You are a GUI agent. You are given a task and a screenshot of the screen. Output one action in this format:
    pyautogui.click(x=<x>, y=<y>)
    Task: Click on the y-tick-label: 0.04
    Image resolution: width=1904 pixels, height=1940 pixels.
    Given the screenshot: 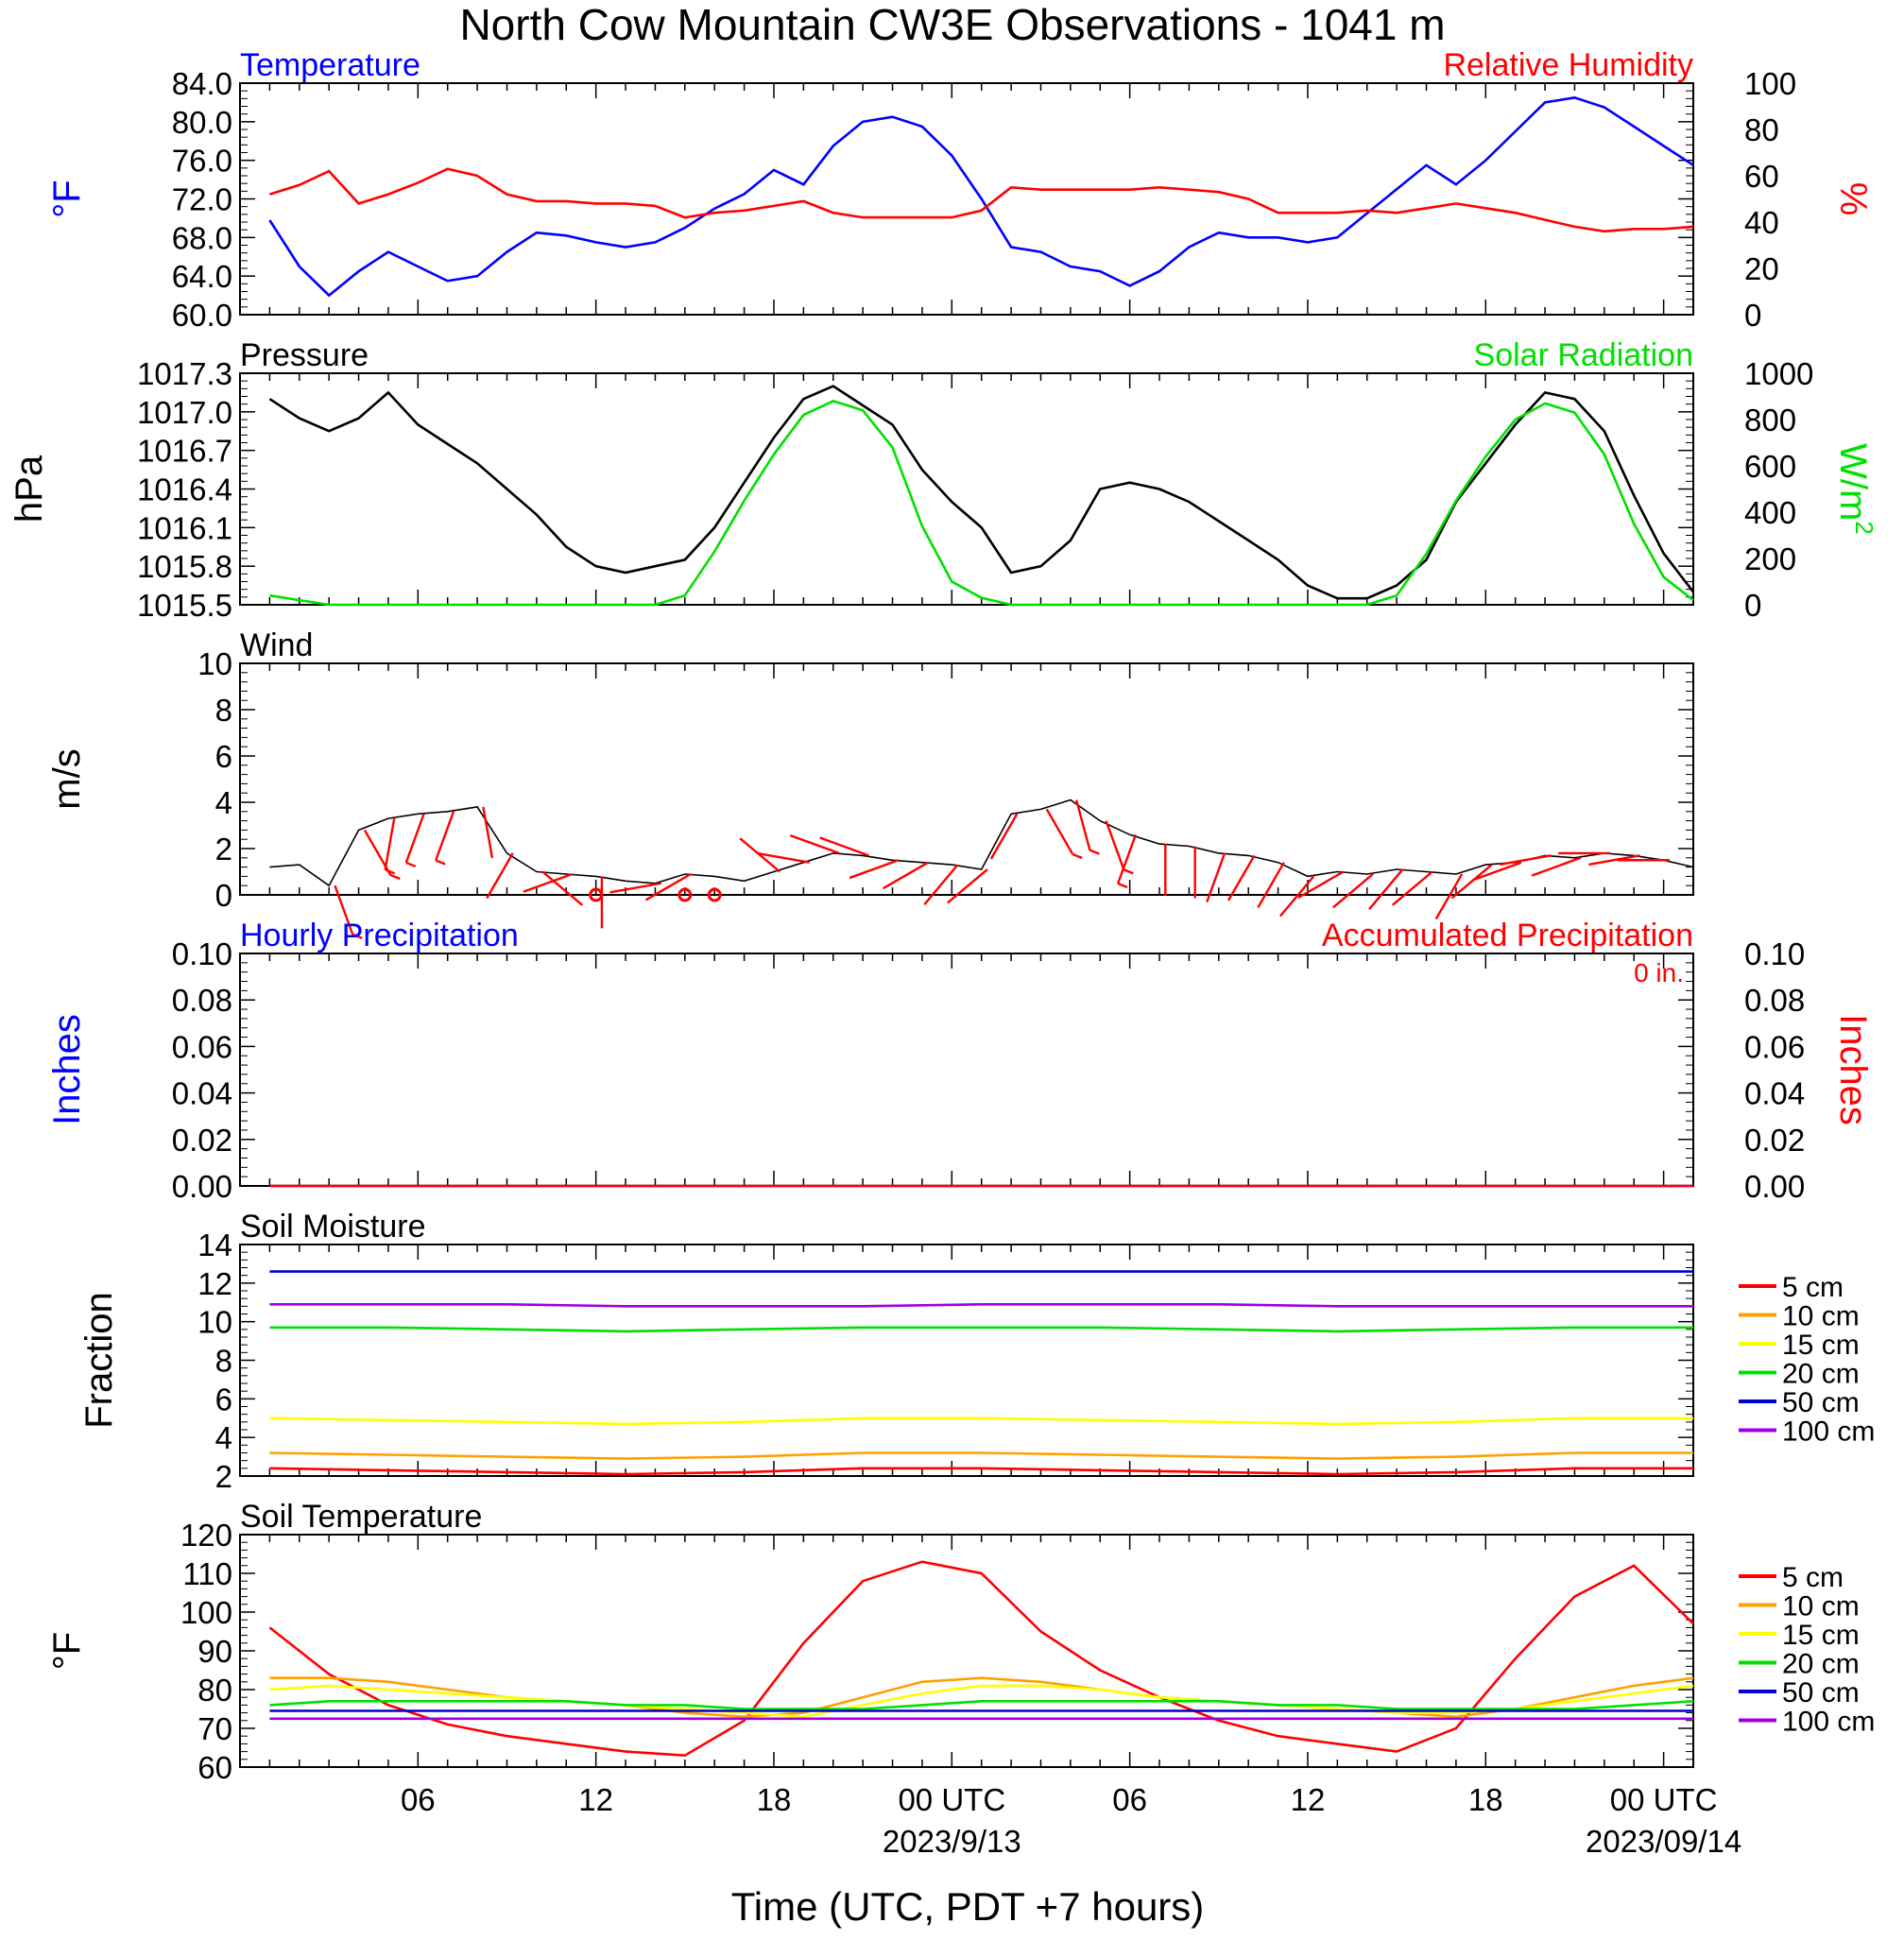 What is the action you would take?
    pyautogui.click(x=202, y=1093)
    